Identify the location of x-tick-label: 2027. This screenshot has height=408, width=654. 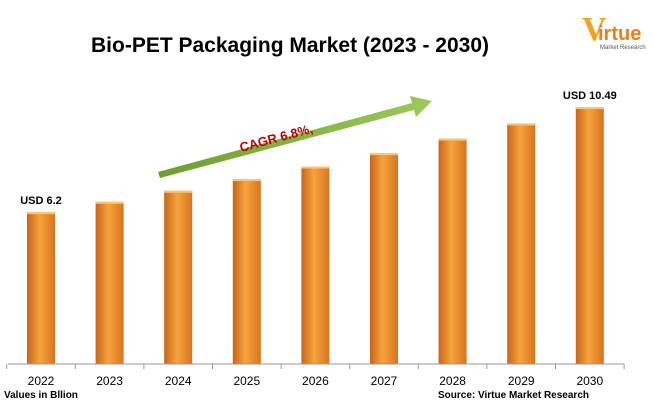
(384, 381).